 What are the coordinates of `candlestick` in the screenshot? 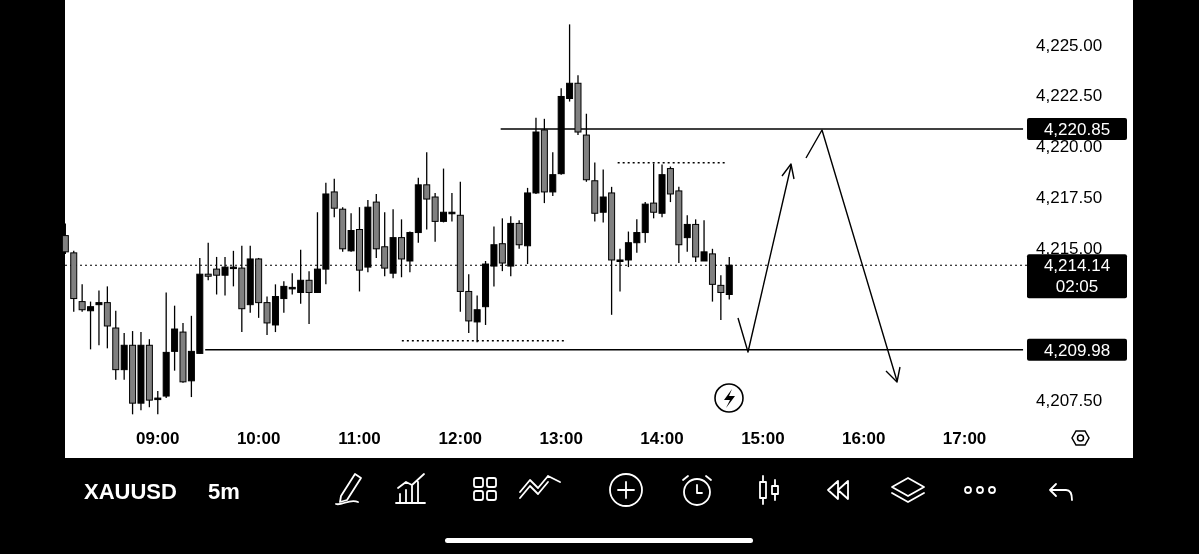 It's located at (65, 238).